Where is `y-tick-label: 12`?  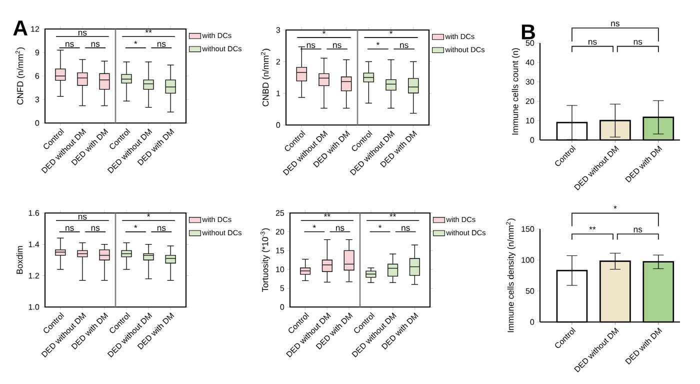
y-tick-label: 12 is located at coordinates (35, 29).